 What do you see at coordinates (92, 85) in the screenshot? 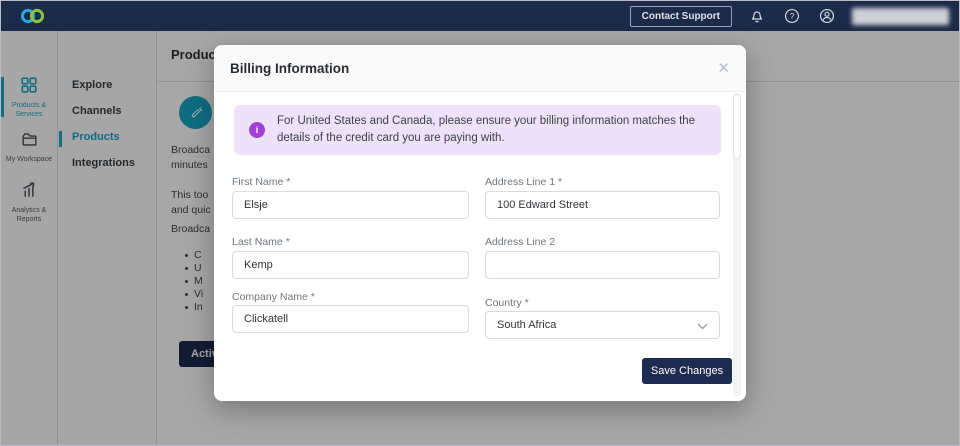
I see `subnav-item-explore: Explore` at bounding box center [92, 85].